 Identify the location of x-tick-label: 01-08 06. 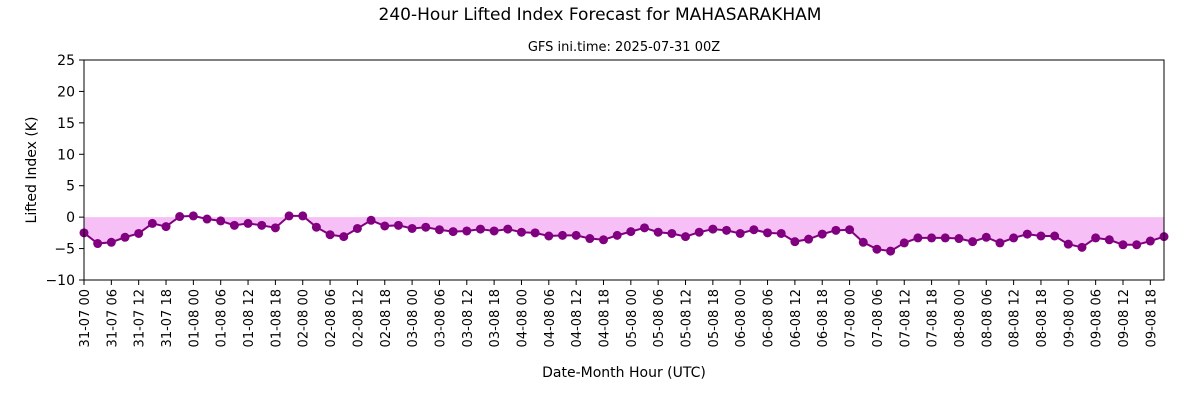
(222, 318).